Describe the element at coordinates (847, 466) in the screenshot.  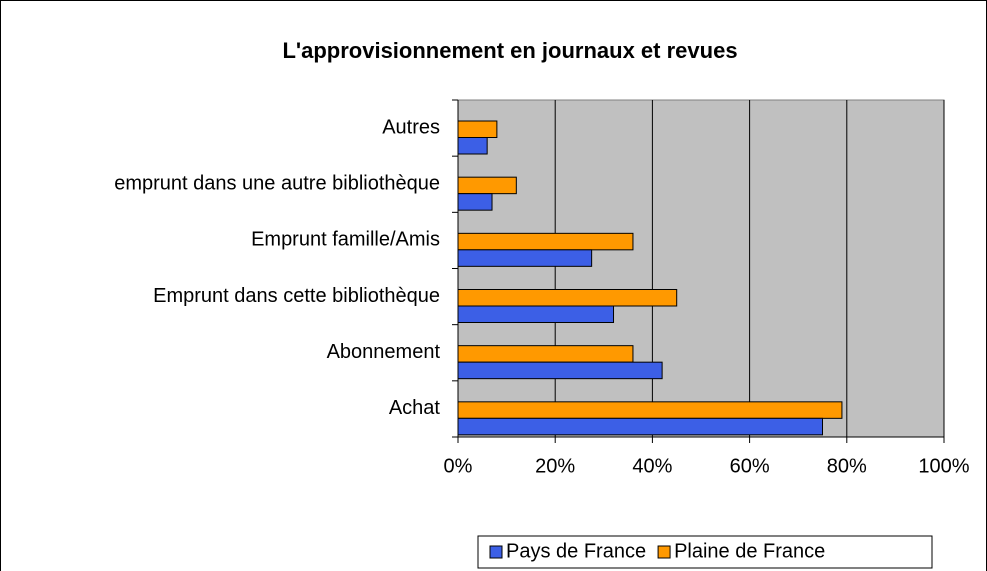
I see `x-tick-label: 80%` at that location.